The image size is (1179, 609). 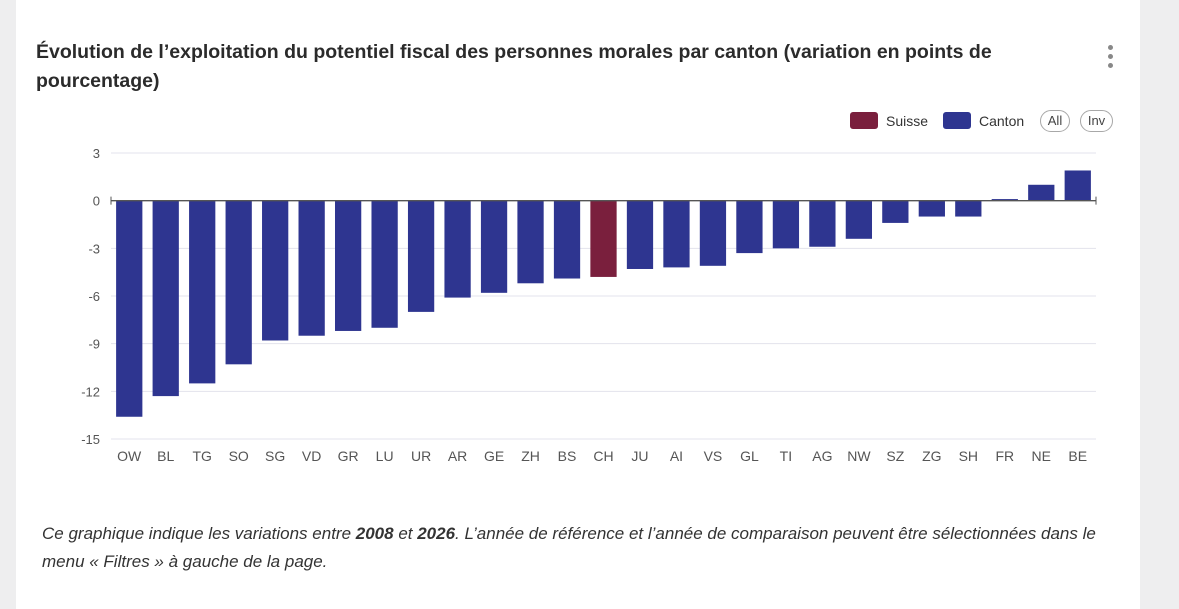 I want to click on x-tick-label: JU, so click(x=639, y=456).